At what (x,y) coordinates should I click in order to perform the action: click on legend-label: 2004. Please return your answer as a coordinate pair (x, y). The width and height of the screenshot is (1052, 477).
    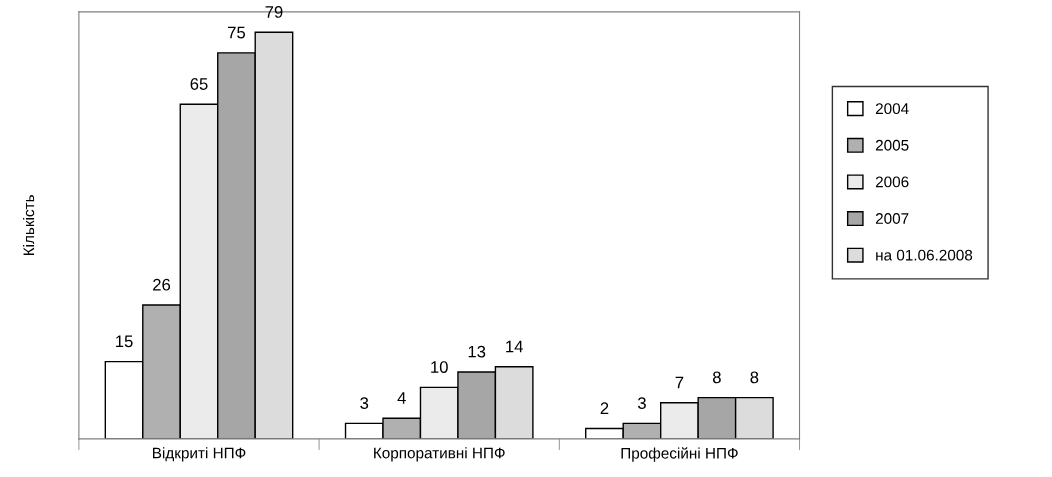
    Looking at the image, I should click on (892, 109).